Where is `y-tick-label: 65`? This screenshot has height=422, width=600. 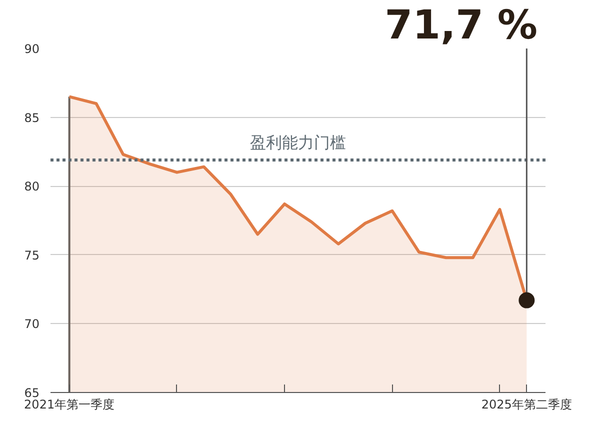
y-tick-label: 65 is located at coordinates (32, 393).